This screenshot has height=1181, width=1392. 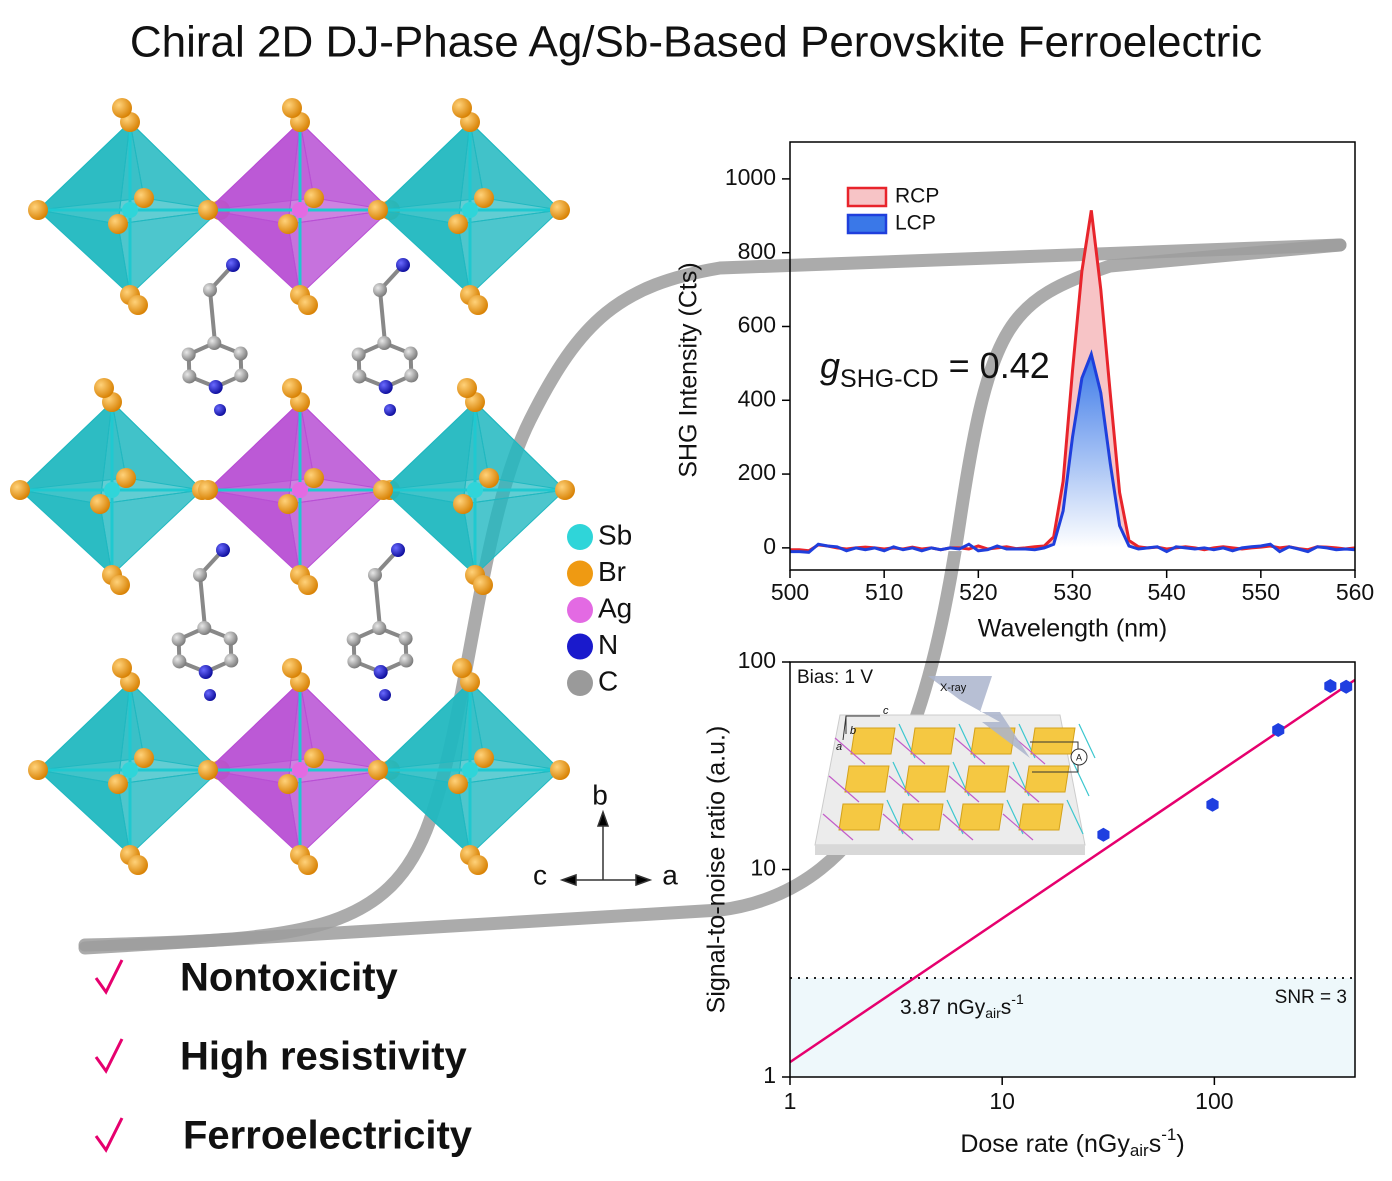 I want to click on inset-label: b, so click(x=853, y=731).